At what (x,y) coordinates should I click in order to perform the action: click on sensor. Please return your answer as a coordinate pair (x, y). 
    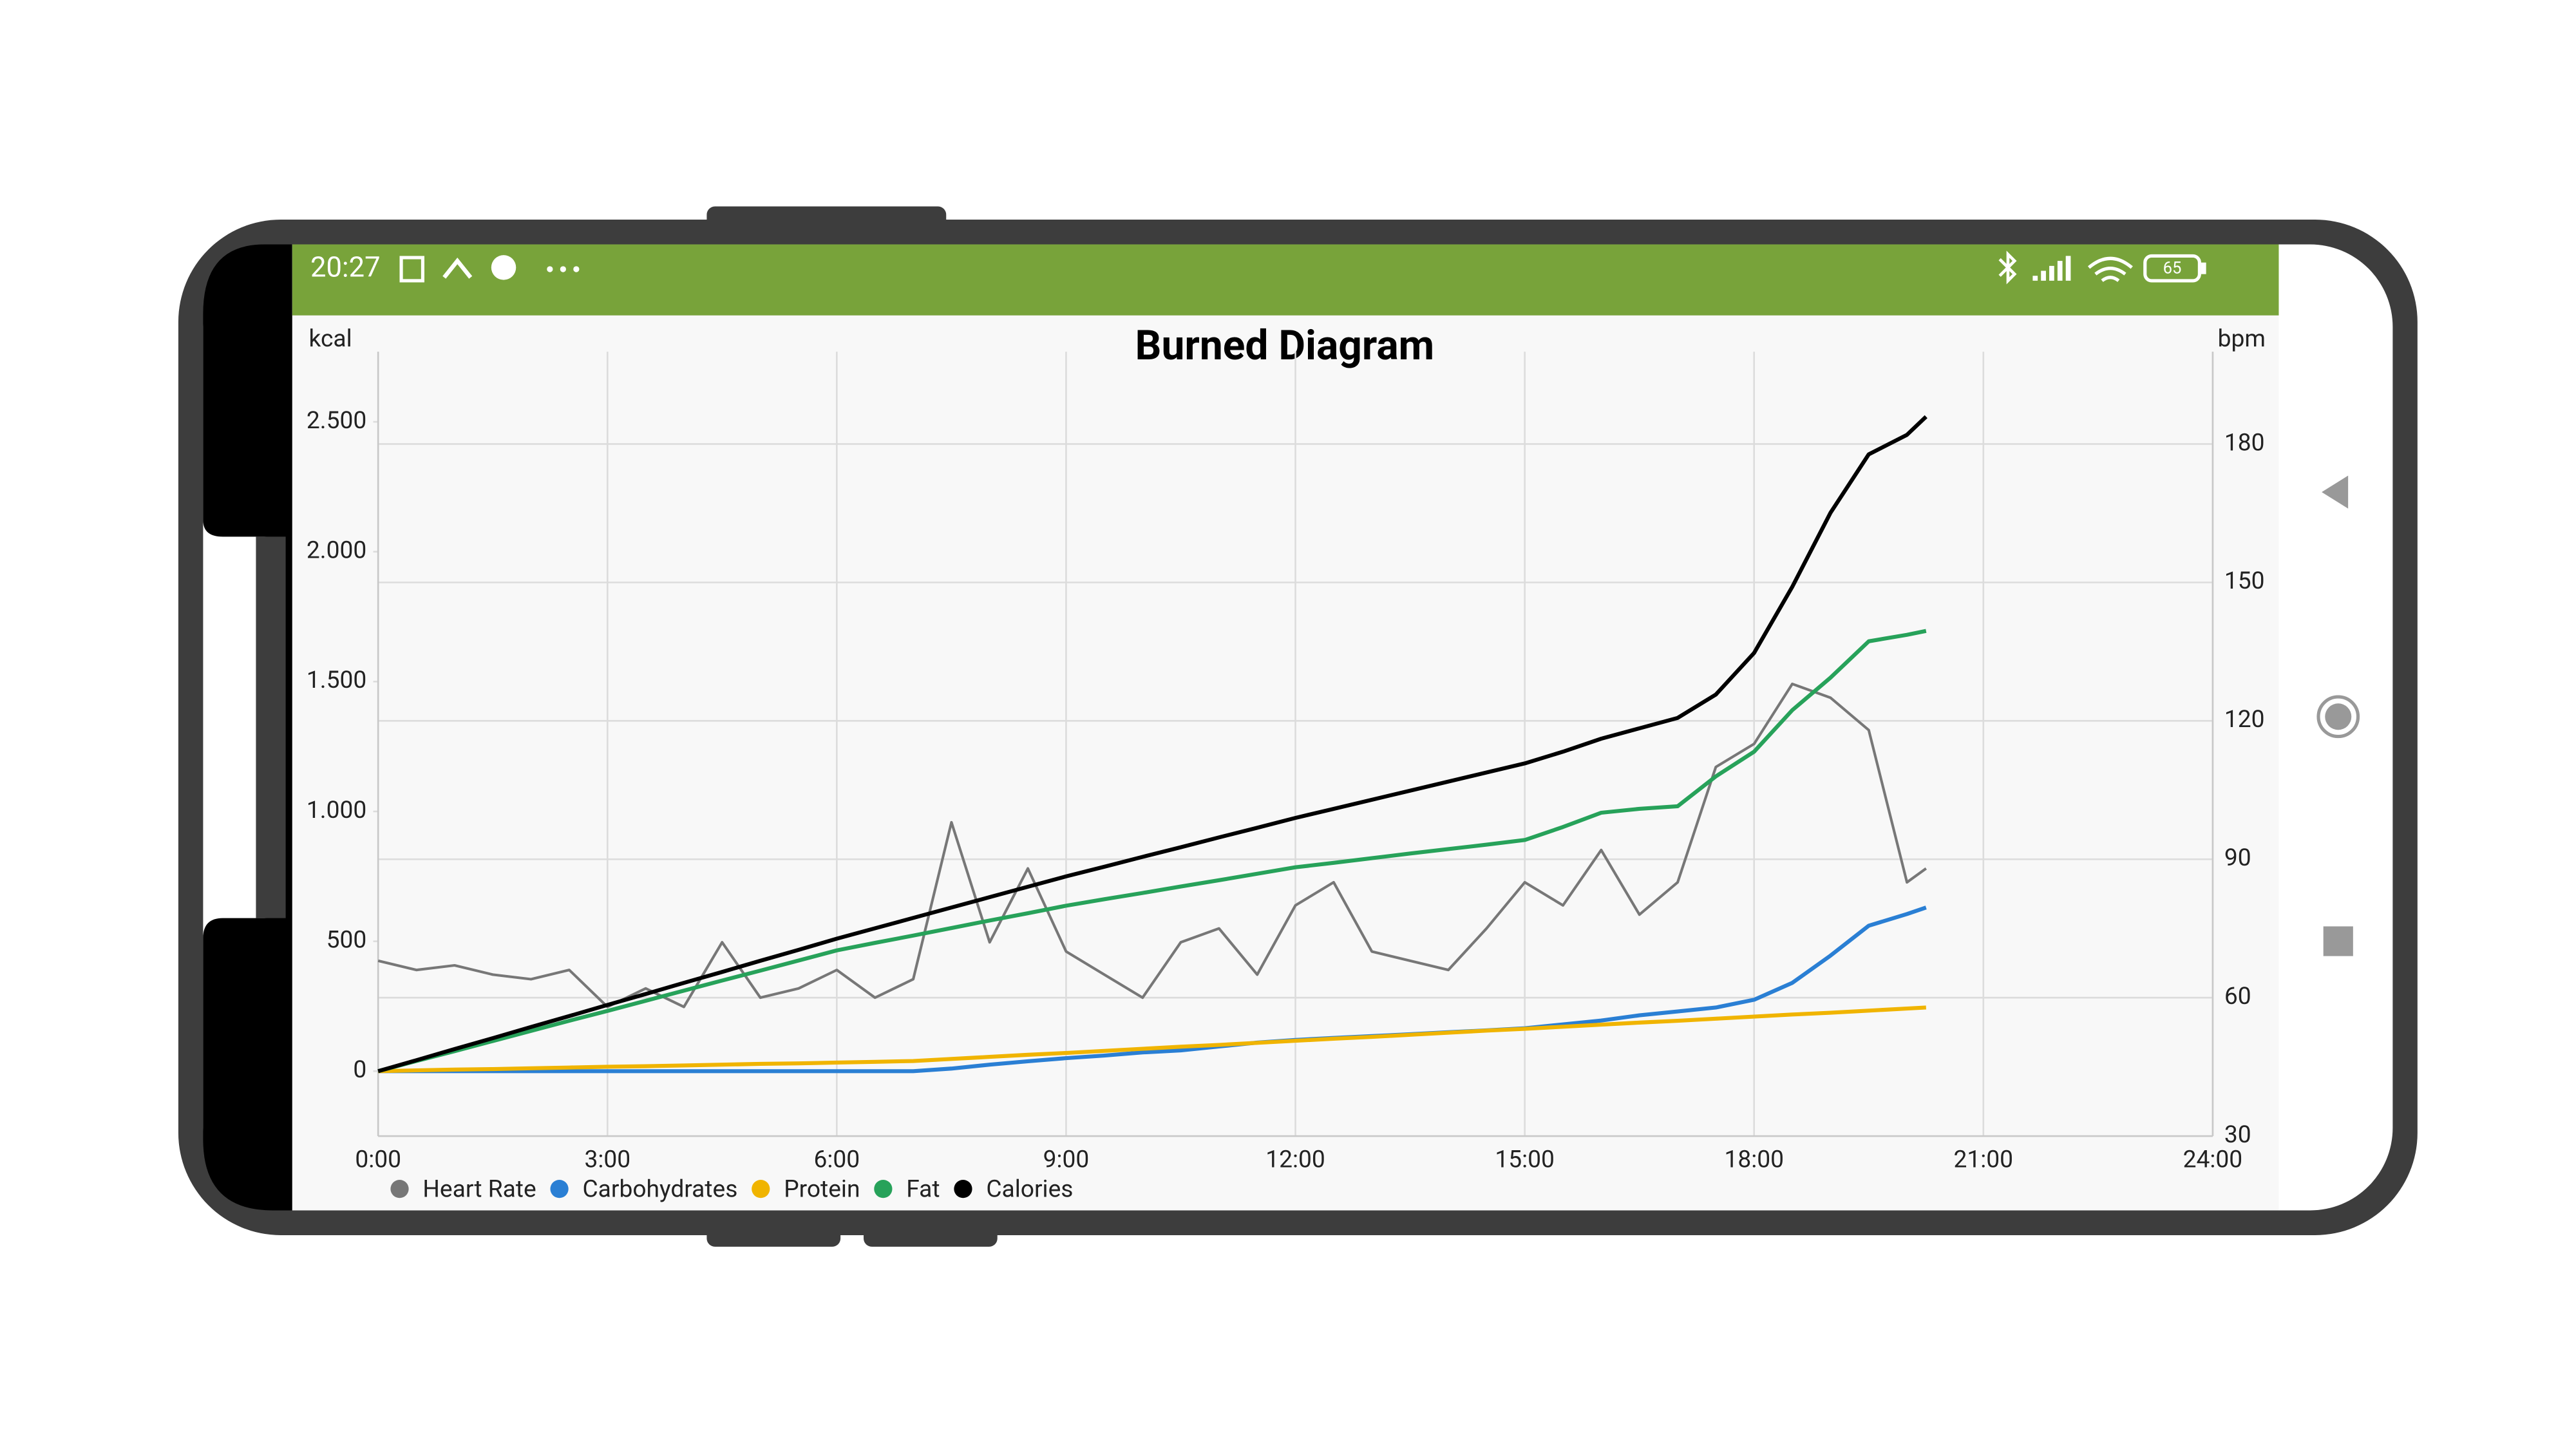
    Looking at the image, I should click on (241, 748).